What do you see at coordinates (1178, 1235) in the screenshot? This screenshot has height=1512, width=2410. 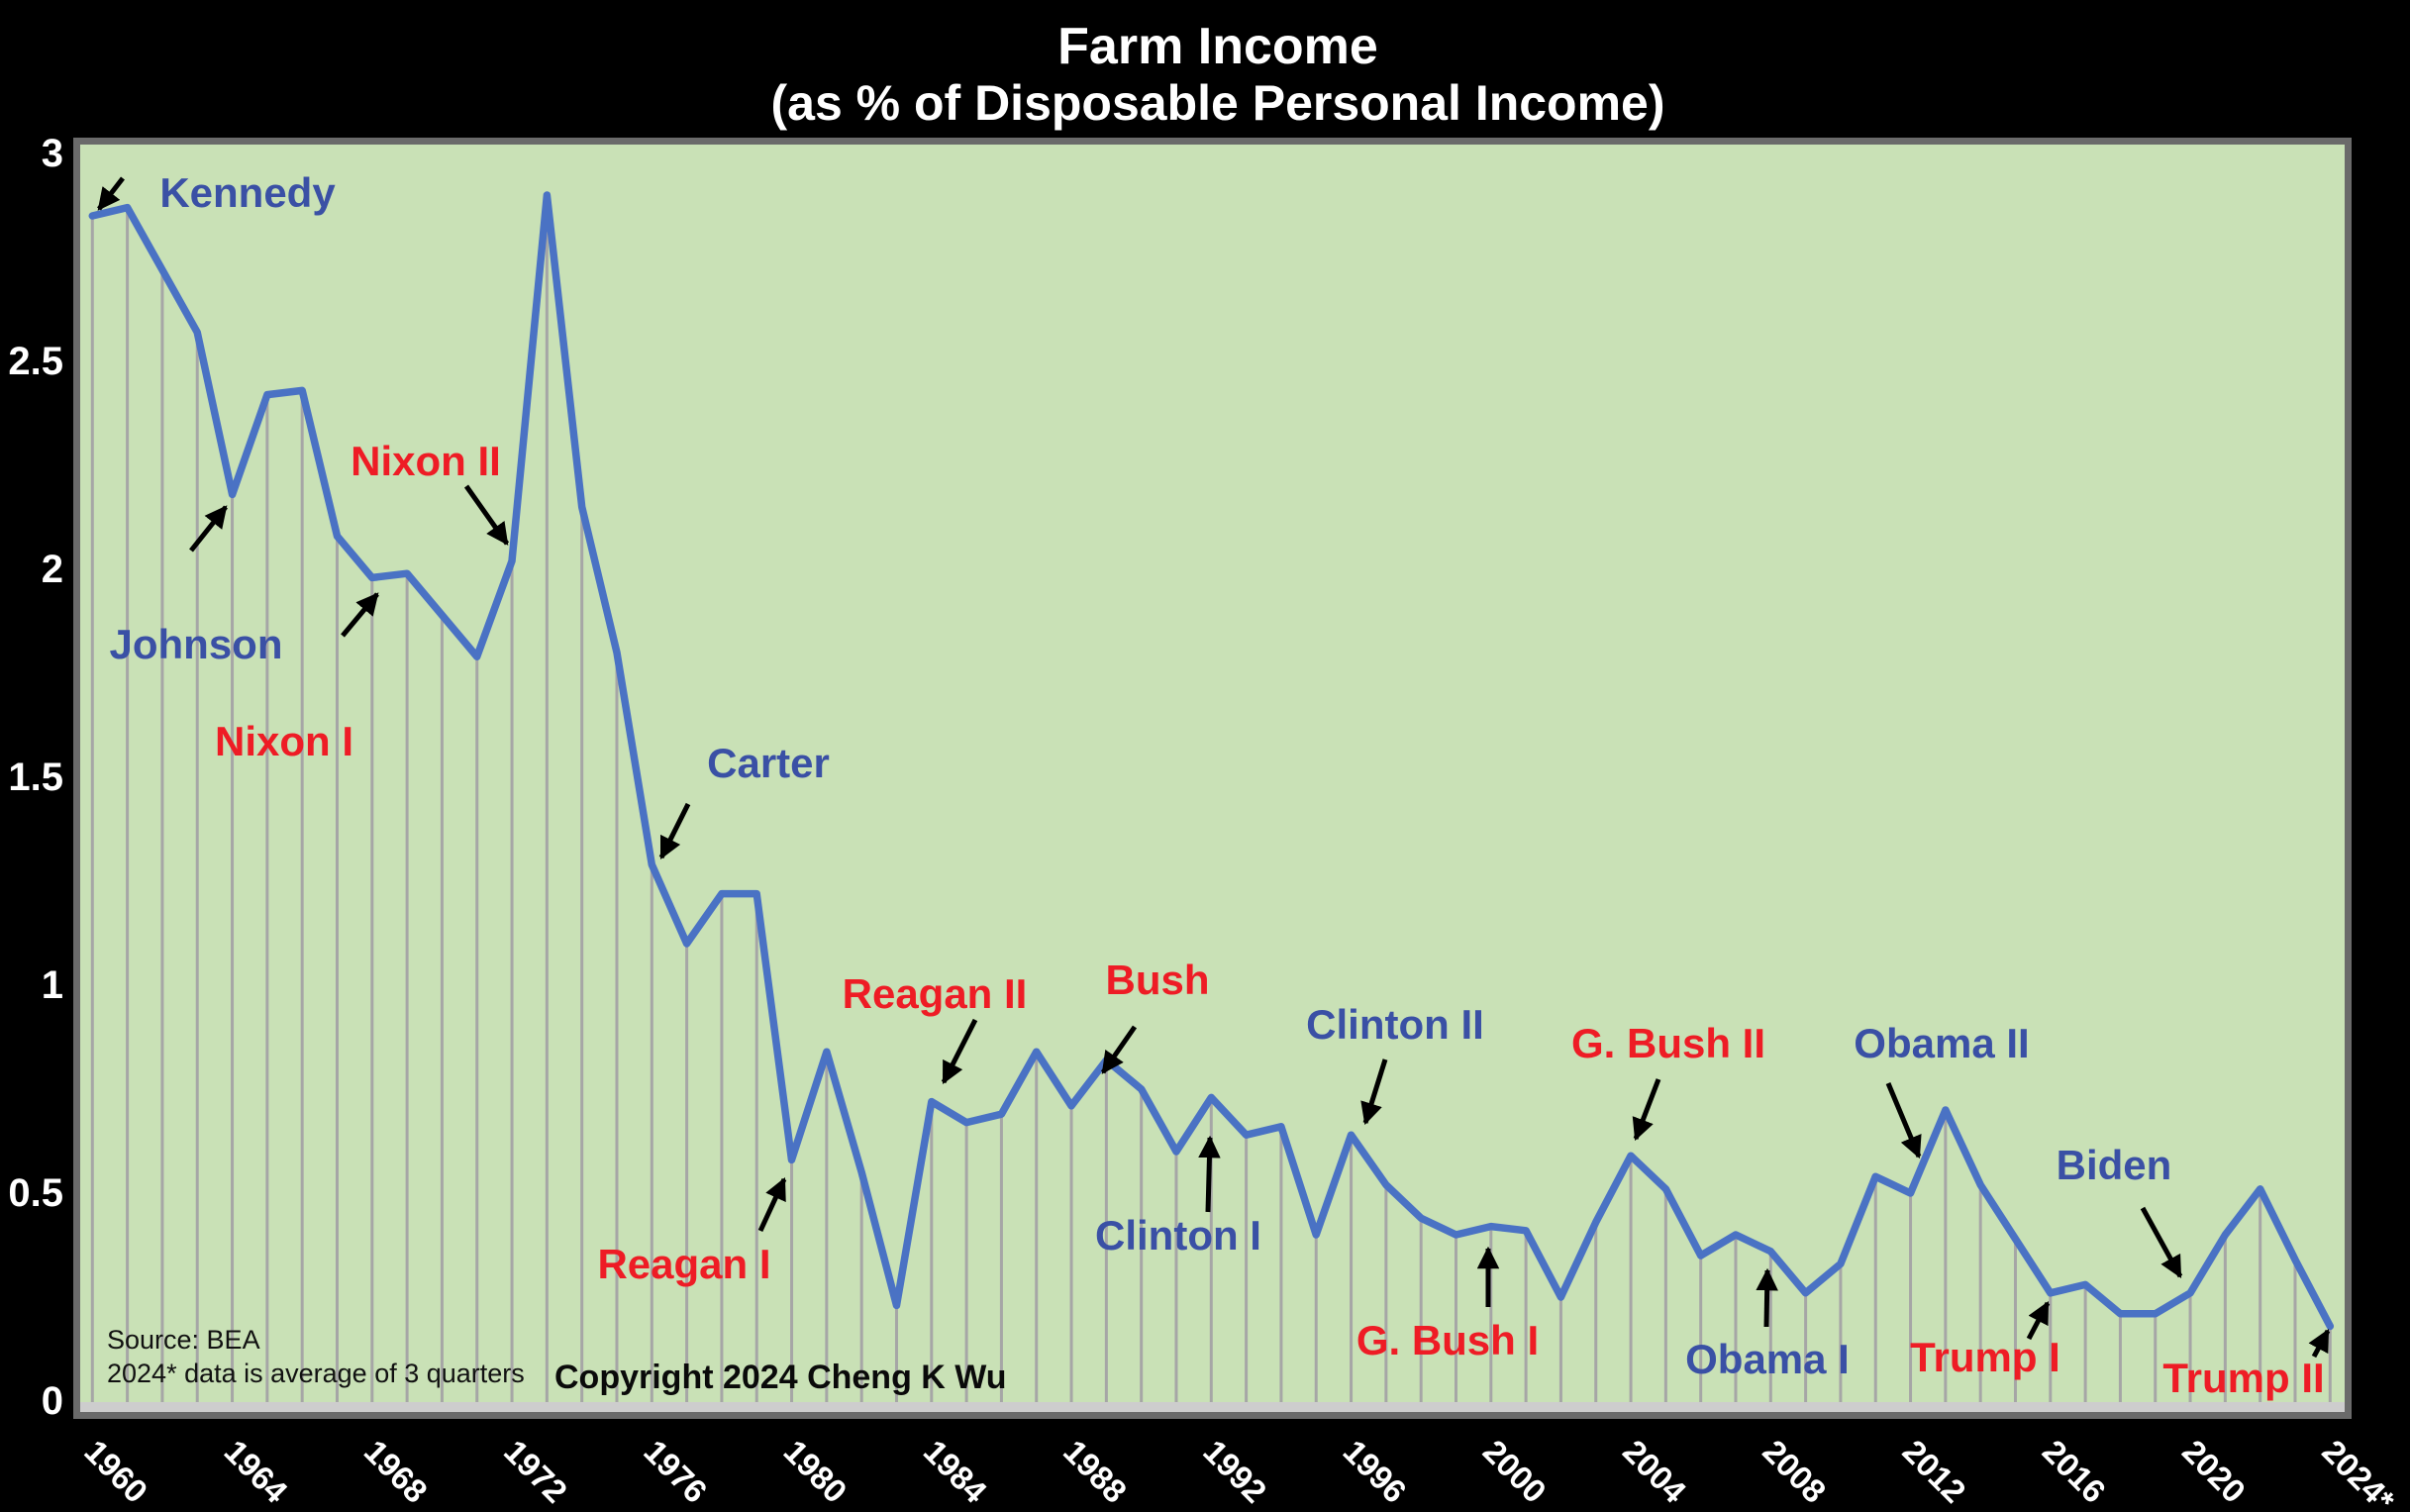 I see `annotation-label-clinton-i: Clinton I` at bounding box center [1178, 1235].